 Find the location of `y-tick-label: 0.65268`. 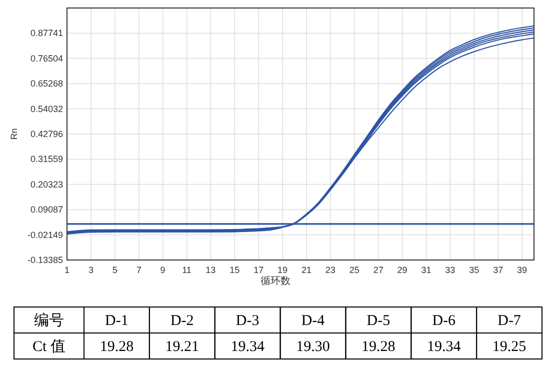

y-tick-label: 0.65268 is located at coordinates (46, 83).